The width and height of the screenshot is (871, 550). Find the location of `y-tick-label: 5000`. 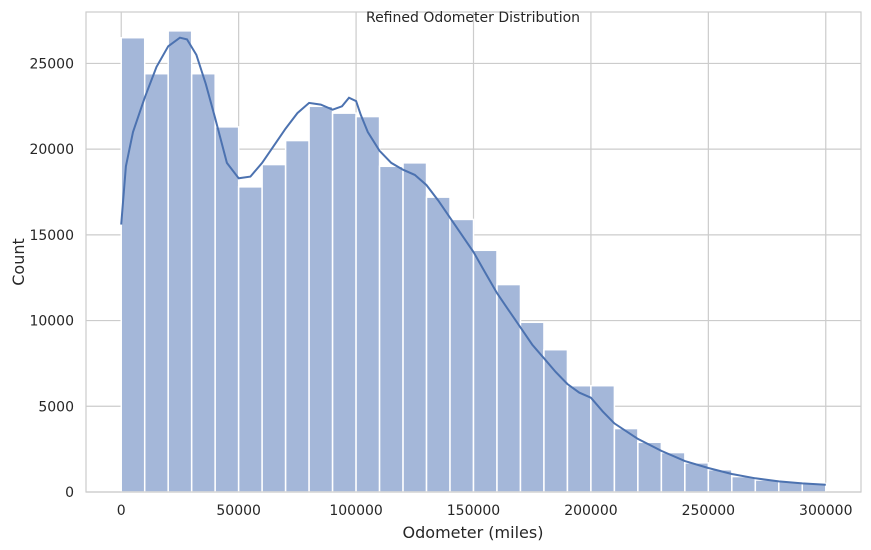

y-tick-label: 5000 is located at coordinates (56, 407).